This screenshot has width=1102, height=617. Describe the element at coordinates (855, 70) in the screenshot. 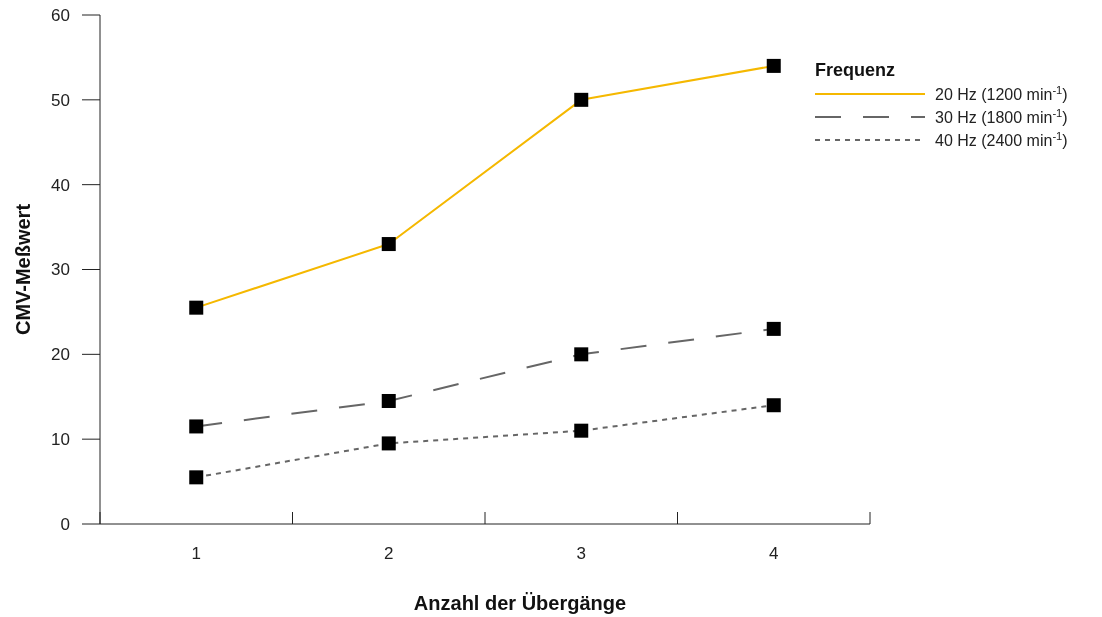

I see `legend-title: Frequenz` at that location.